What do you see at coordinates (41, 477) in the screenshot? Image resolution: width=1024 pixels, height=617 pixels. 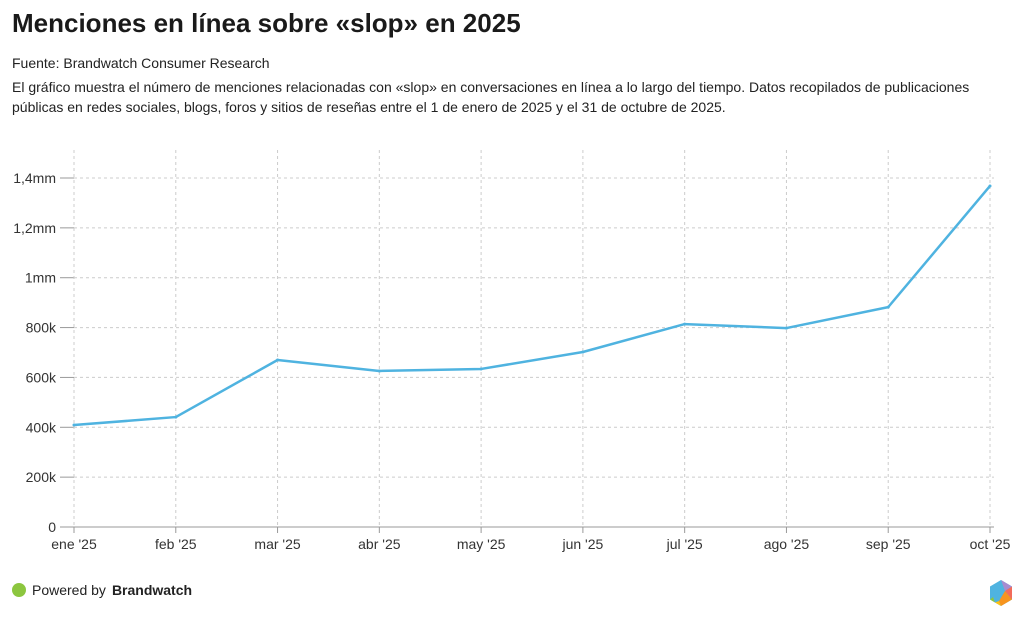 I see `y-tick-label: 200k` at bounding box center [41, 477].